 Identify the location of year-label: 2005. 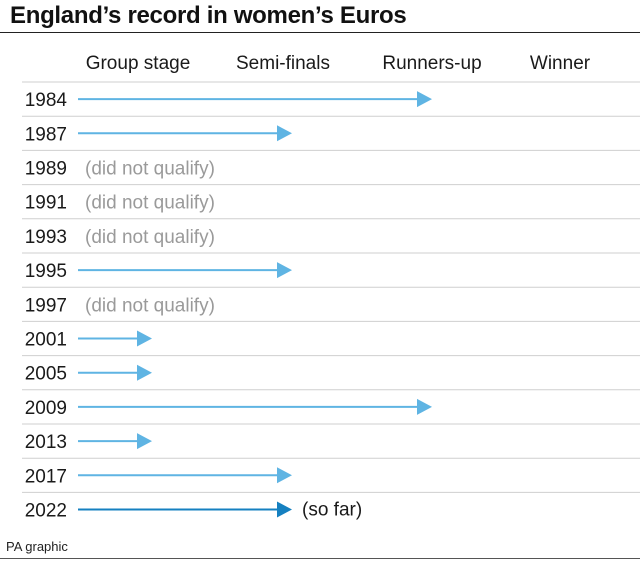
(46, 374).